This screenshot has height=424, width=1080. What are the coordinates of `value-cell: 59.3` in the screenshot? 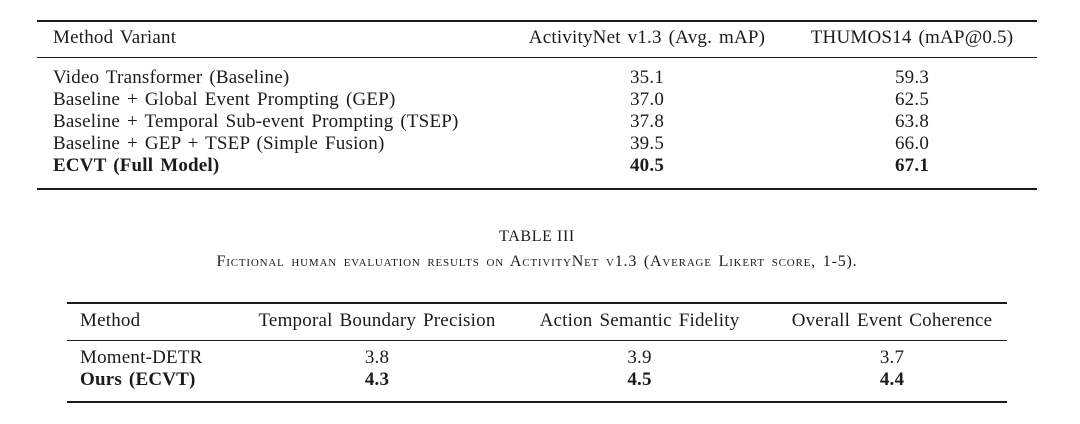 It's located at (912, 77).